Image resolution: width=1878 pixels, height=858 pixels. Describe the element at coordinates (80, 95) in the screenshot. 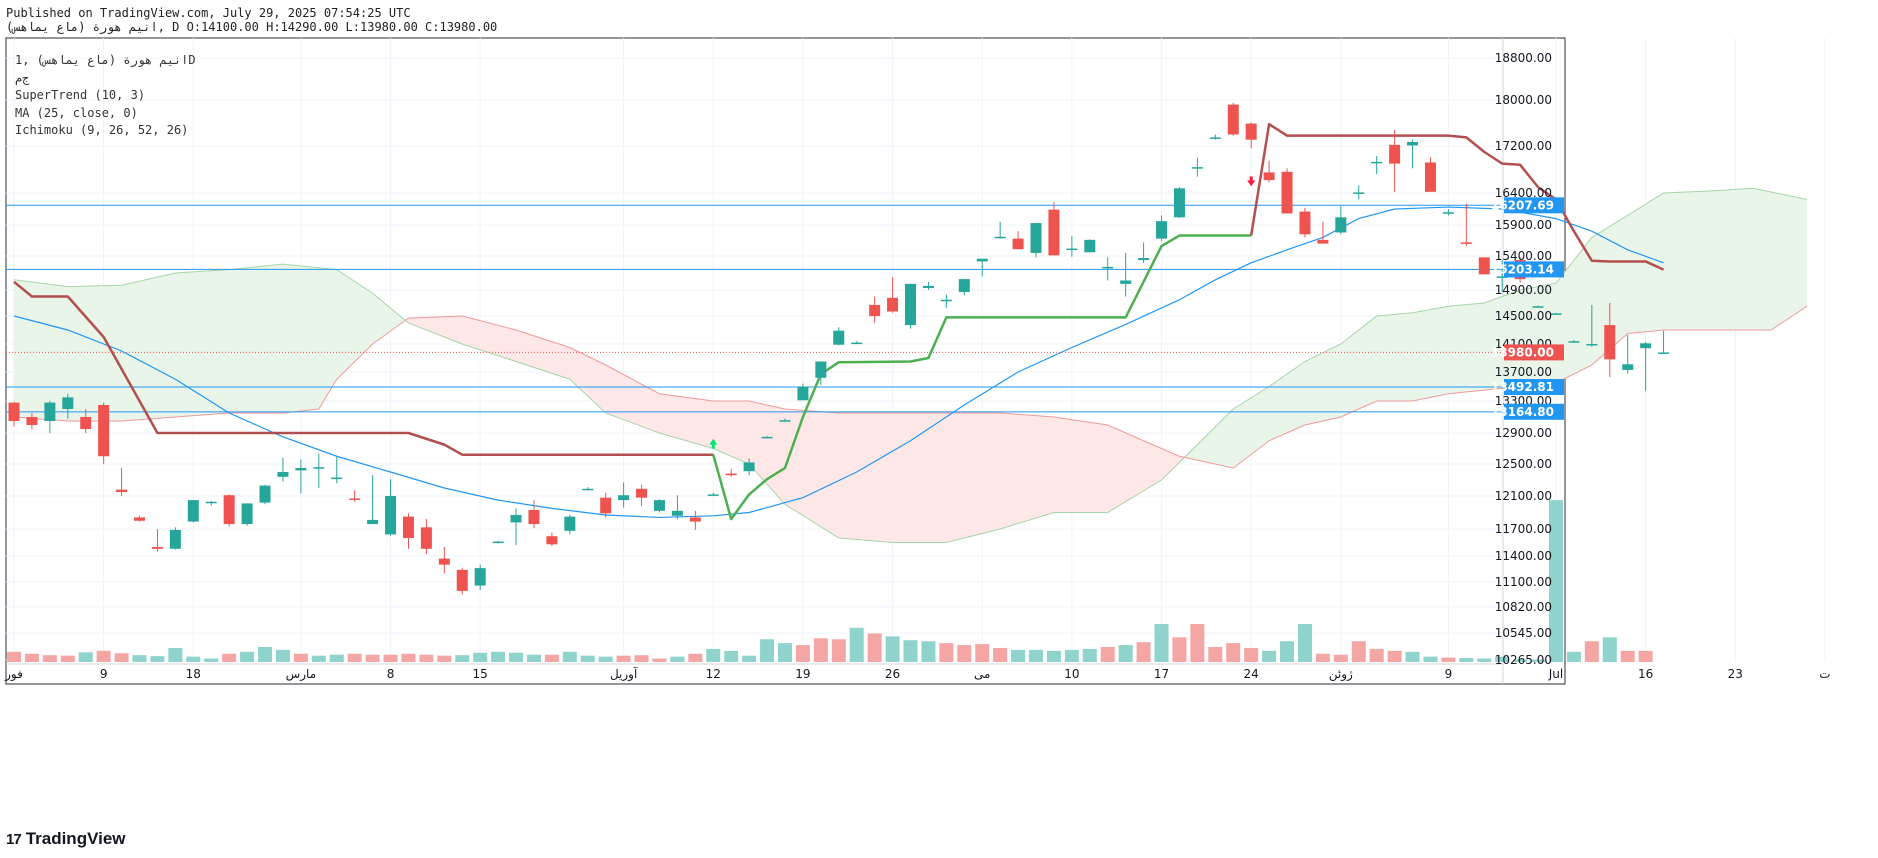

I see `legend-supertrend: SuperTrend (10, 3)` at that location.